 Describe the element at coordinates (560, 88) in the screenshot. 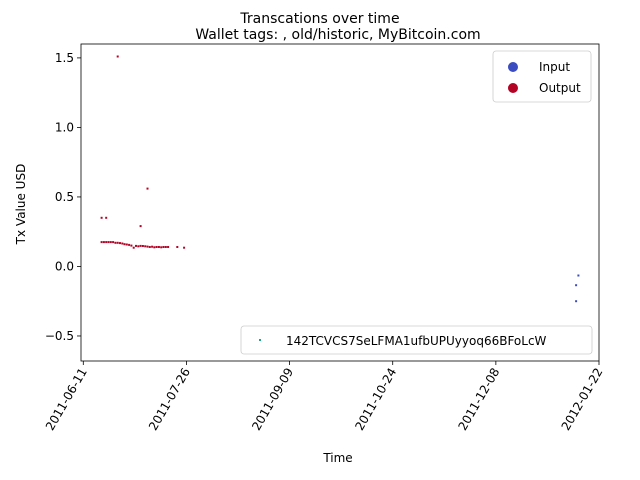

I see `legend-label-output: Output` at that location.